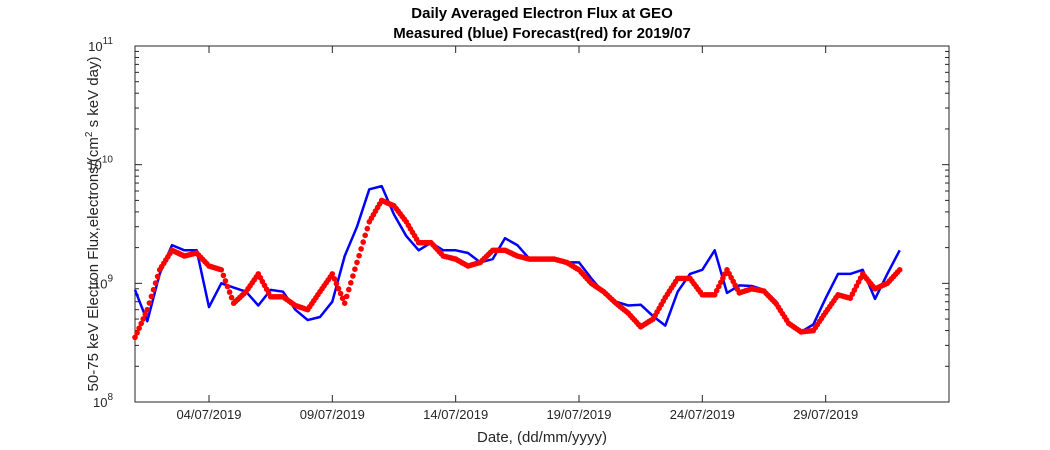 This screenshot has height=450, width=1050. I want to click on y-tick-label: 10¹⁰, so click(100, 164).